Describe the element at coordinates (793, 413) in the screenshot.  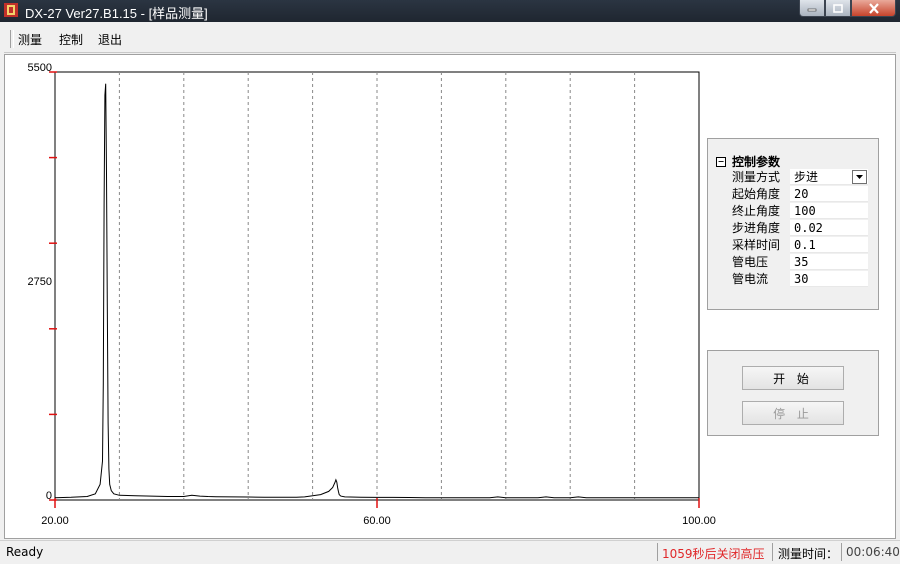
I see `stop-button: 停 止` at that location.